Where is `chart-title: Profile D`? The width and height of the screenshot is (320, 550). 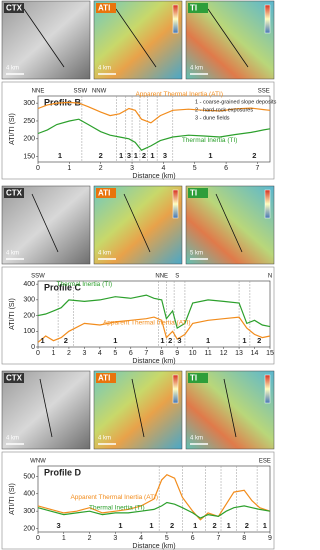 chart-title: Profile D is located at coordinates (63, 472).